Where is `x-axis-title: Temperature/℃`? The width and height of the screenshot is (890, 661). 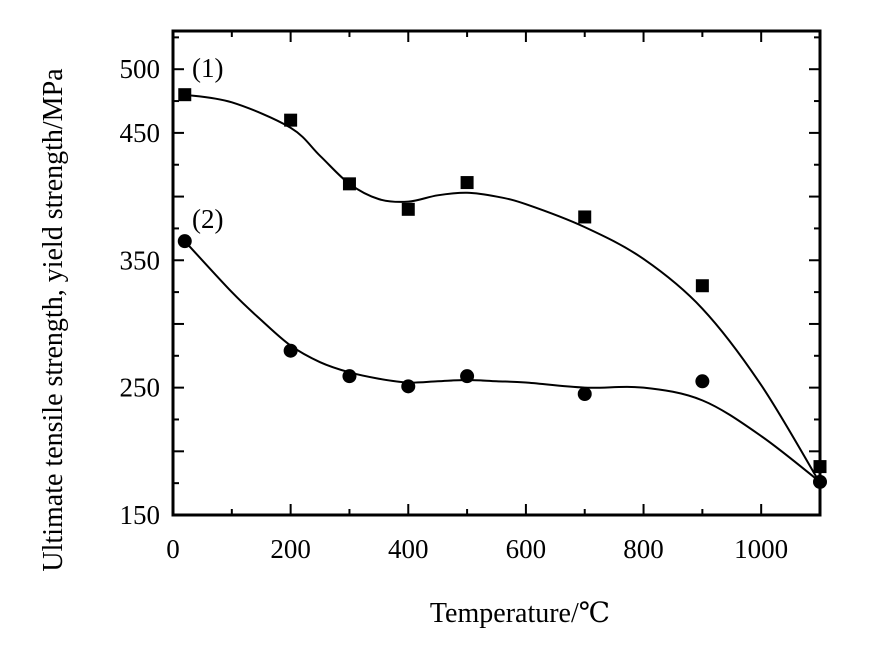 x-axis-title: Temperature/℃ is located at coordinates (520, 613).